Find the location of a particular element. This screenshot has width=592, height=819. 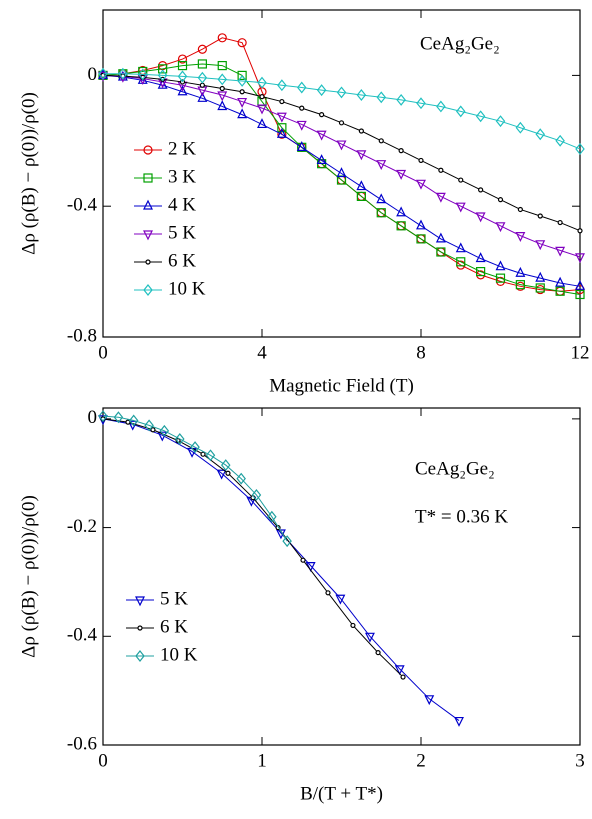

legend-label: 3 K is located at coordinates (182, 176).